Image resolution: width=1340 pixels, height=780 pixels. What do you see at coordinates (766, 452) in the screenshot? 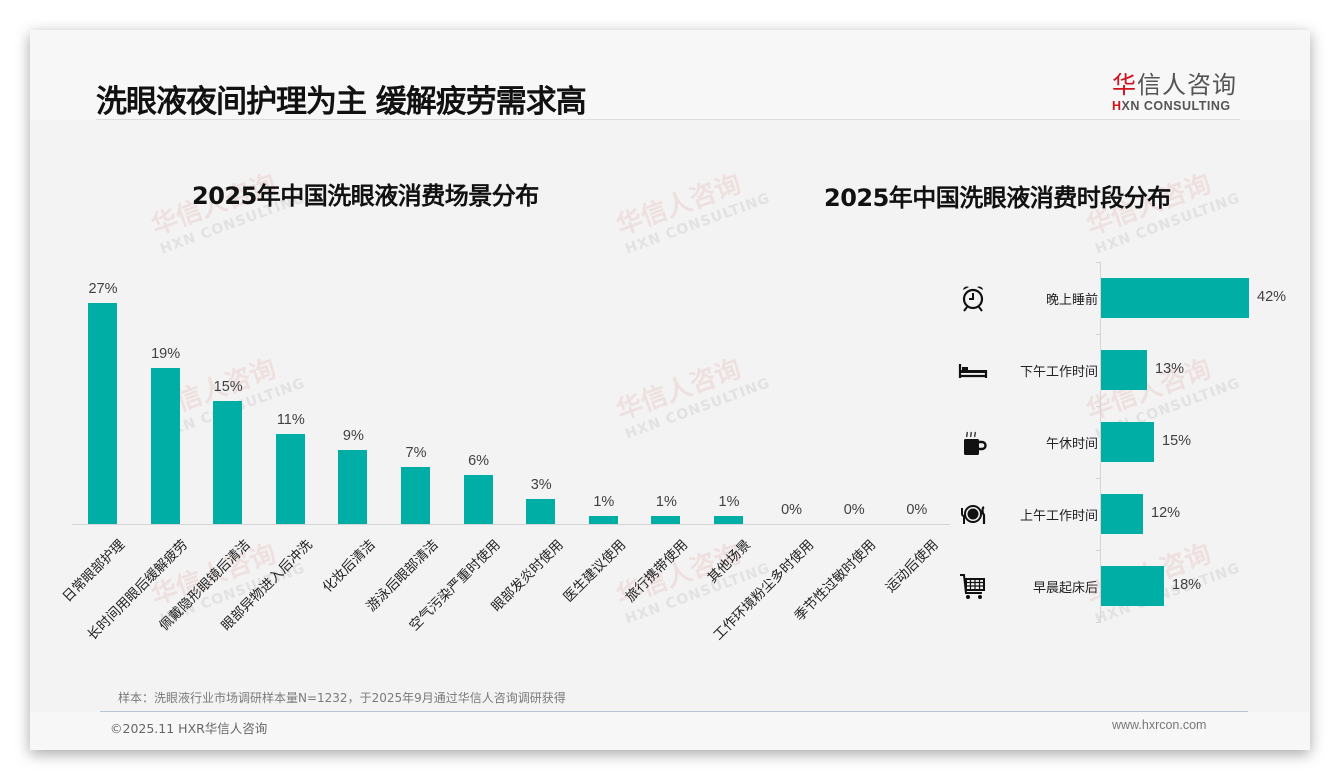
I see `bar-group: 0% 工作环境粉尘多时使用` at bounding box center [766, 452].